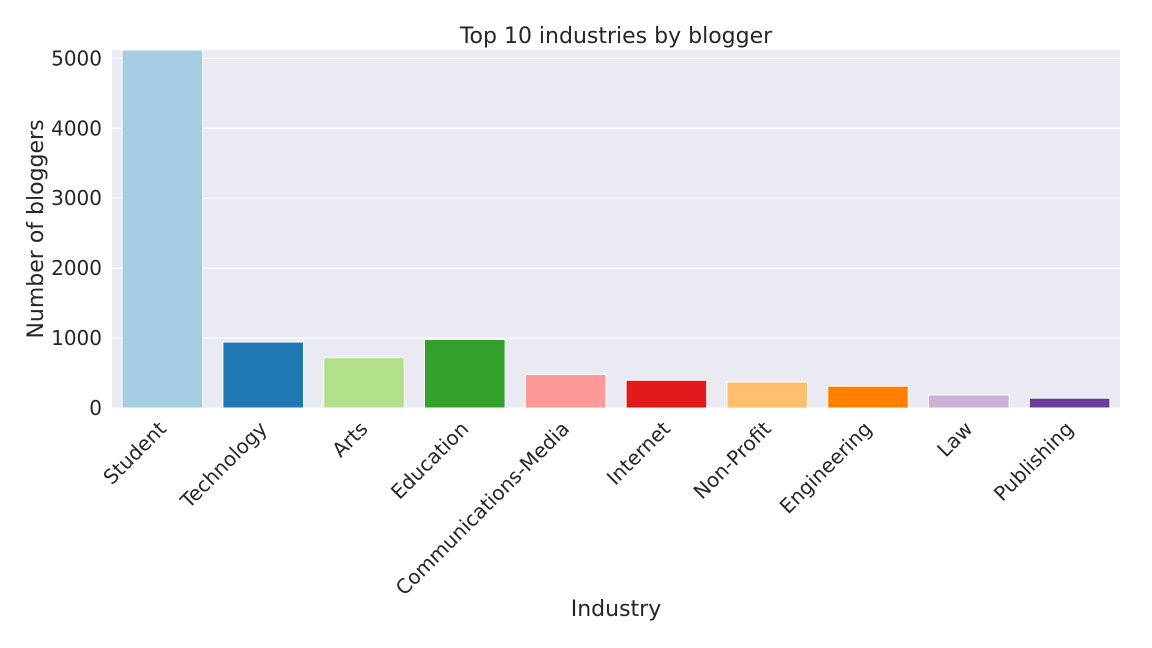 The image size is (1152, 648). What do you see at coordinates (162, 229) in the screenshot?
I see `bar-student` at bounding box center [162, 229].